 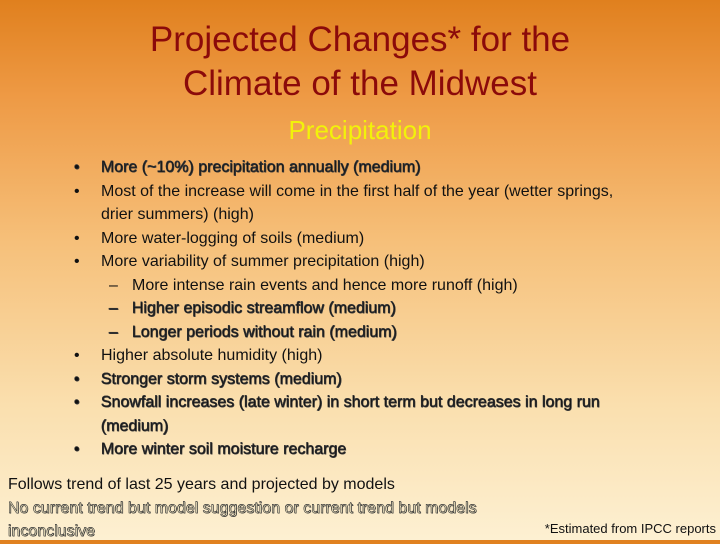 I want to click on legend-outlined-line-2: inconclusive, so click(x=52, y=532).